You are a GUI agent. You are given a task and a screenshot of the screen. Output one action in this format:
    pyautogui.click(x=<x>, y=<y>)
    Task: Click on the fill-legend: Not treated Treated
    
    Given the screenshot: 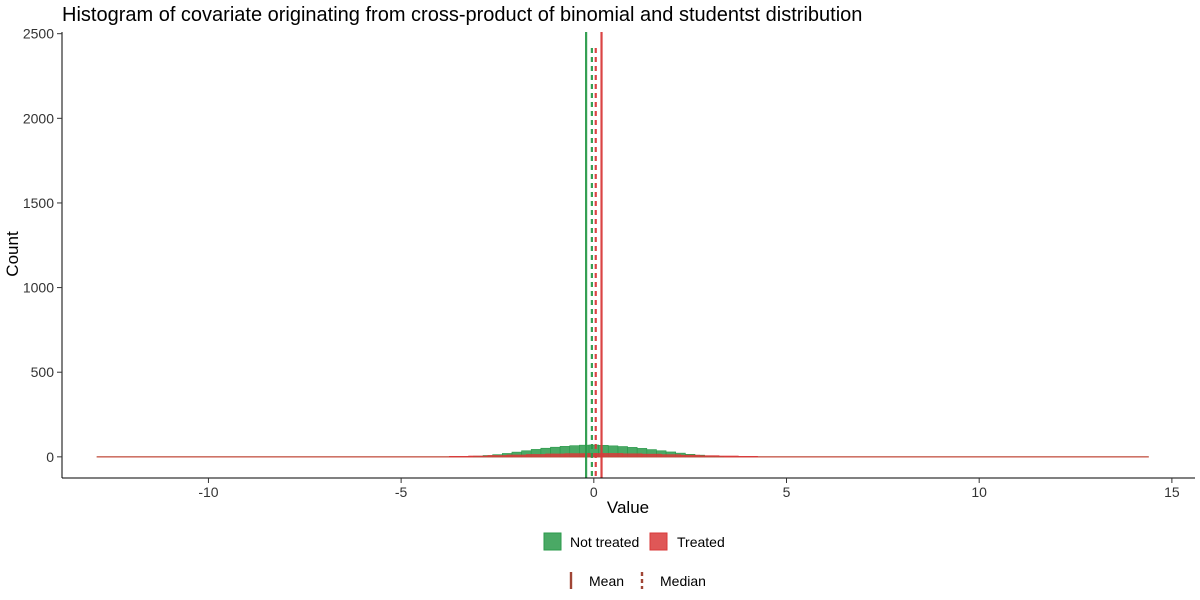 What is the action you would take?
    pyautogui.click(x=634, y=541)
    